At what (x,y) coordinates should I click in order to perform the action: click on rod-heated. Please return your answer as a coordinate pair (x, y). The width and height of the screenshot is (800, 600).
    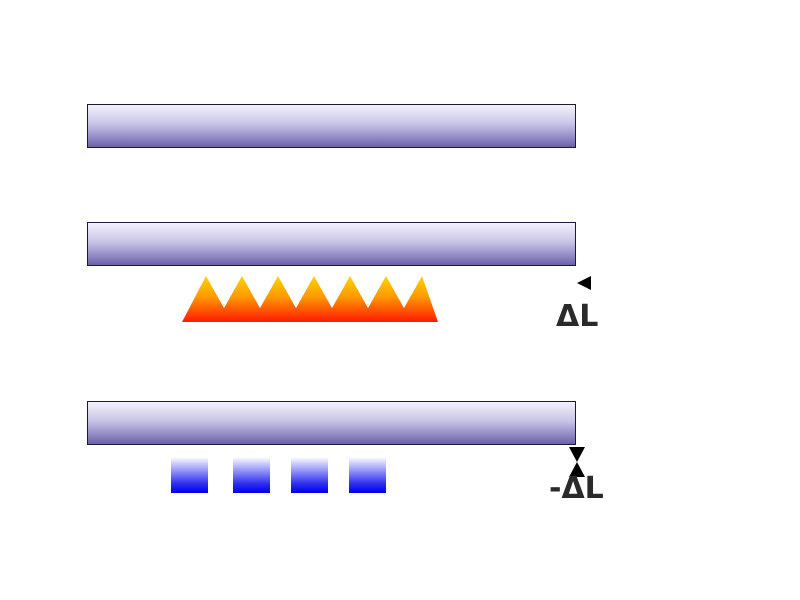
    Looking at the image, I should click on (331, 244).